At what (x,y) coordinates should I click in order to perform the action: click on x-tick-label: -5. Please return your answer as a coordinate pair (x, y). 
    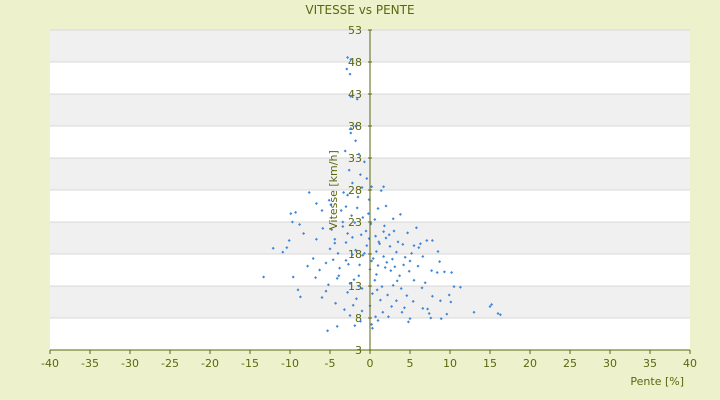
    Looking at the image, I should click on (330, 363).